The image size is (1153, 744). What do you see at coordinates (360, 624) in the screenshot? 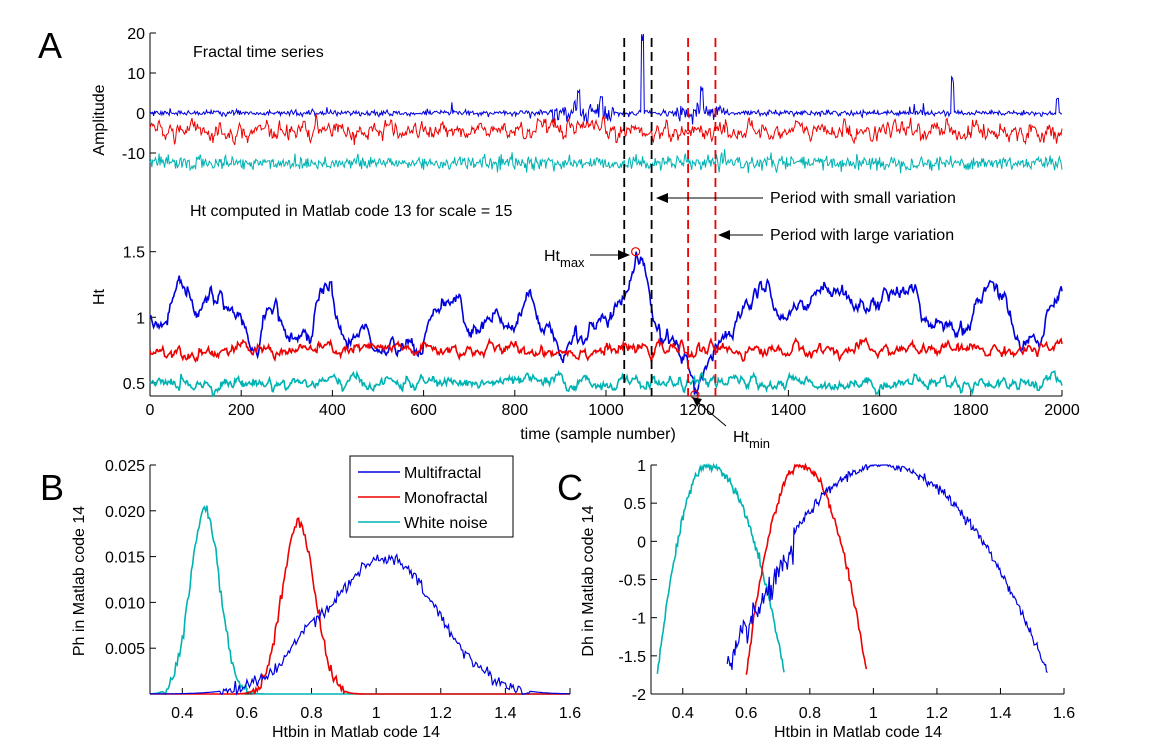
I see `panel-b-series-multifractal` at bounding box center [360, 624].